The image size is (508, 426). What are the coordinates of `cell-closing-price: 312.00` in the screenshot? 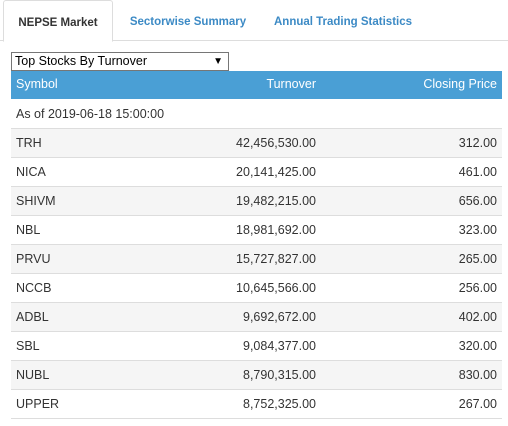 It's located at (477, 143).